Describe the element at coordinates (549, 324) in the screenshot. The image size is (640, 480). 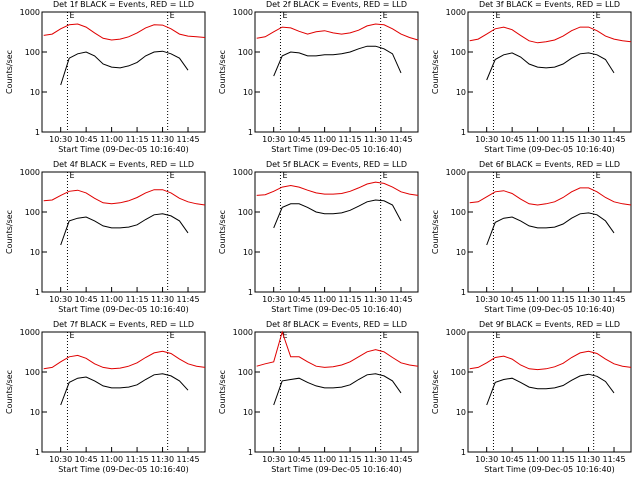
I see `panel-title: Det 9f BLACK = Events, RED = LLD` at that location.